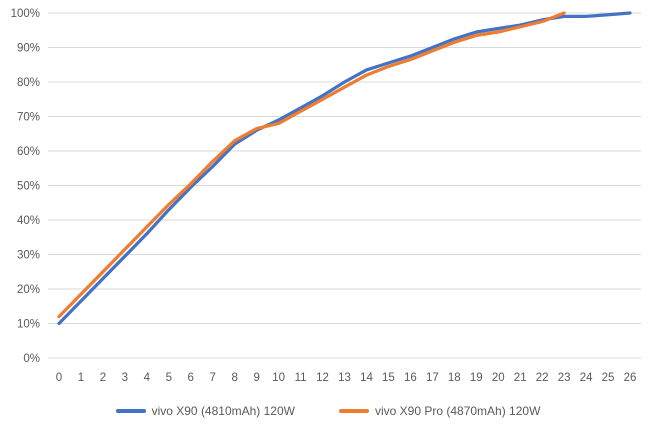 Image resolution: width=656 pixels, height=429 pixels. I want to click on x-tick-label: 24, so click(586, 378).